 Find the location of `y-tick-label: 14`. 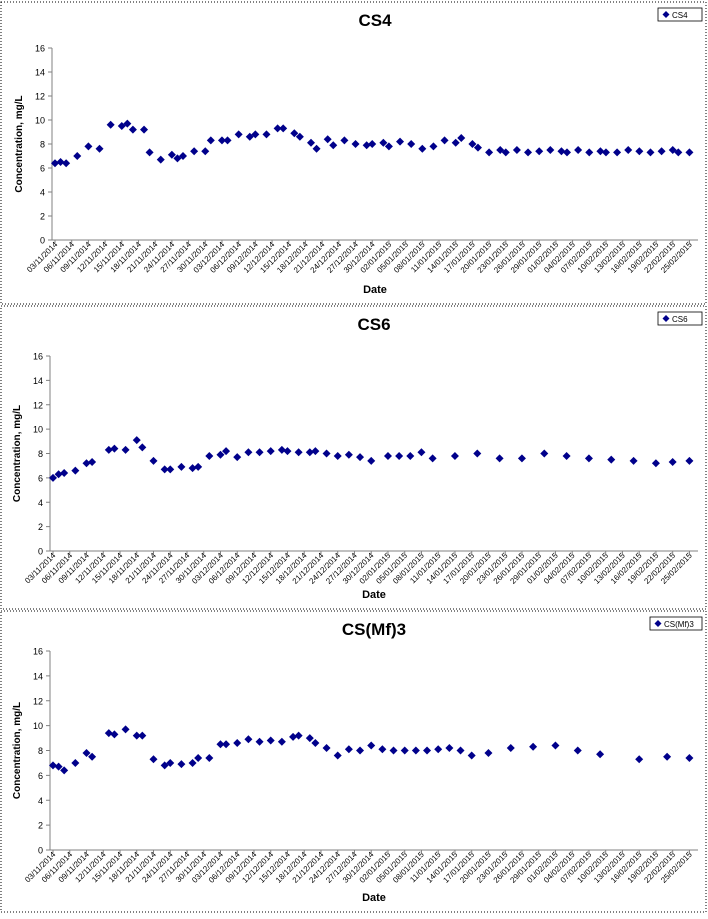

y-tick-label: 14 is located at coordinates (38, 676).